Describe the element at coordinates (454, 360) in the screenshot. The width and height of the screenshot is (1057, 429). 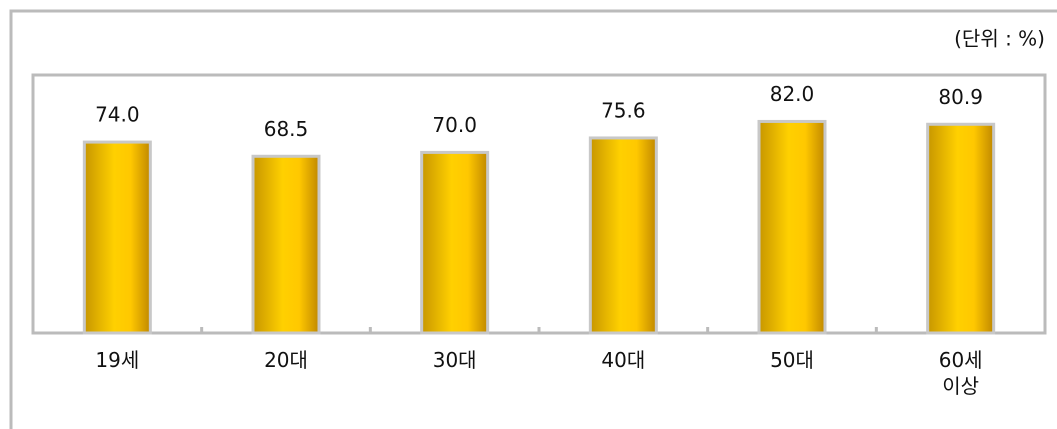
I see `x-tick-label: 30대` at that location.